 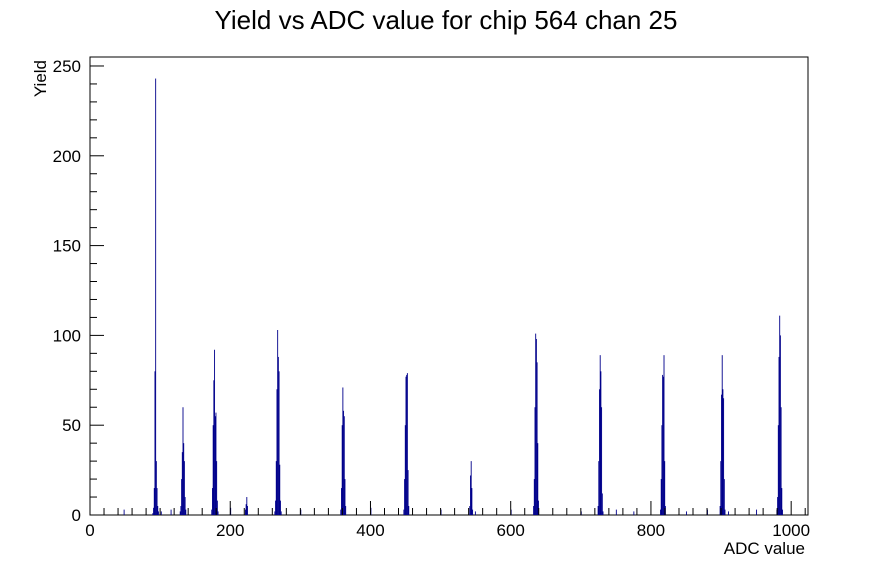 What do you see at coordinates (651, 530) in the screenshot?
I see `x-tick-label: 800` at bounding box center [651, 530].